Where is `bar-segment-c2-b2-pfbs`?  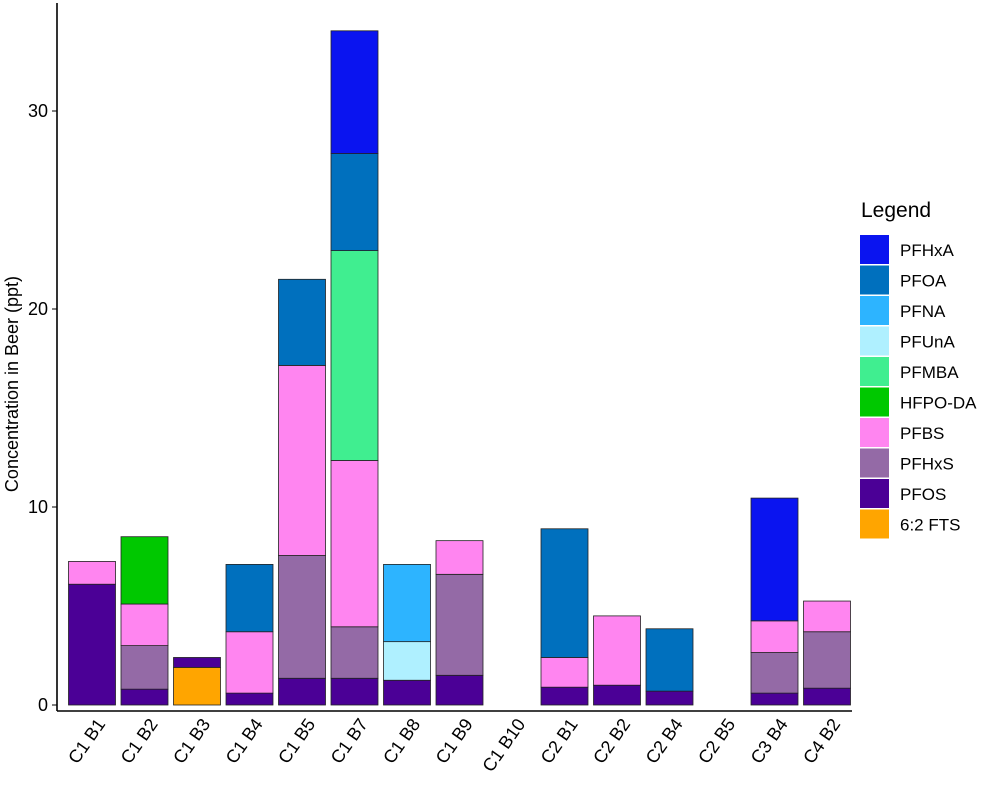 bar-segment-c2-b2-pfbs is located at coordinates (617, 650).